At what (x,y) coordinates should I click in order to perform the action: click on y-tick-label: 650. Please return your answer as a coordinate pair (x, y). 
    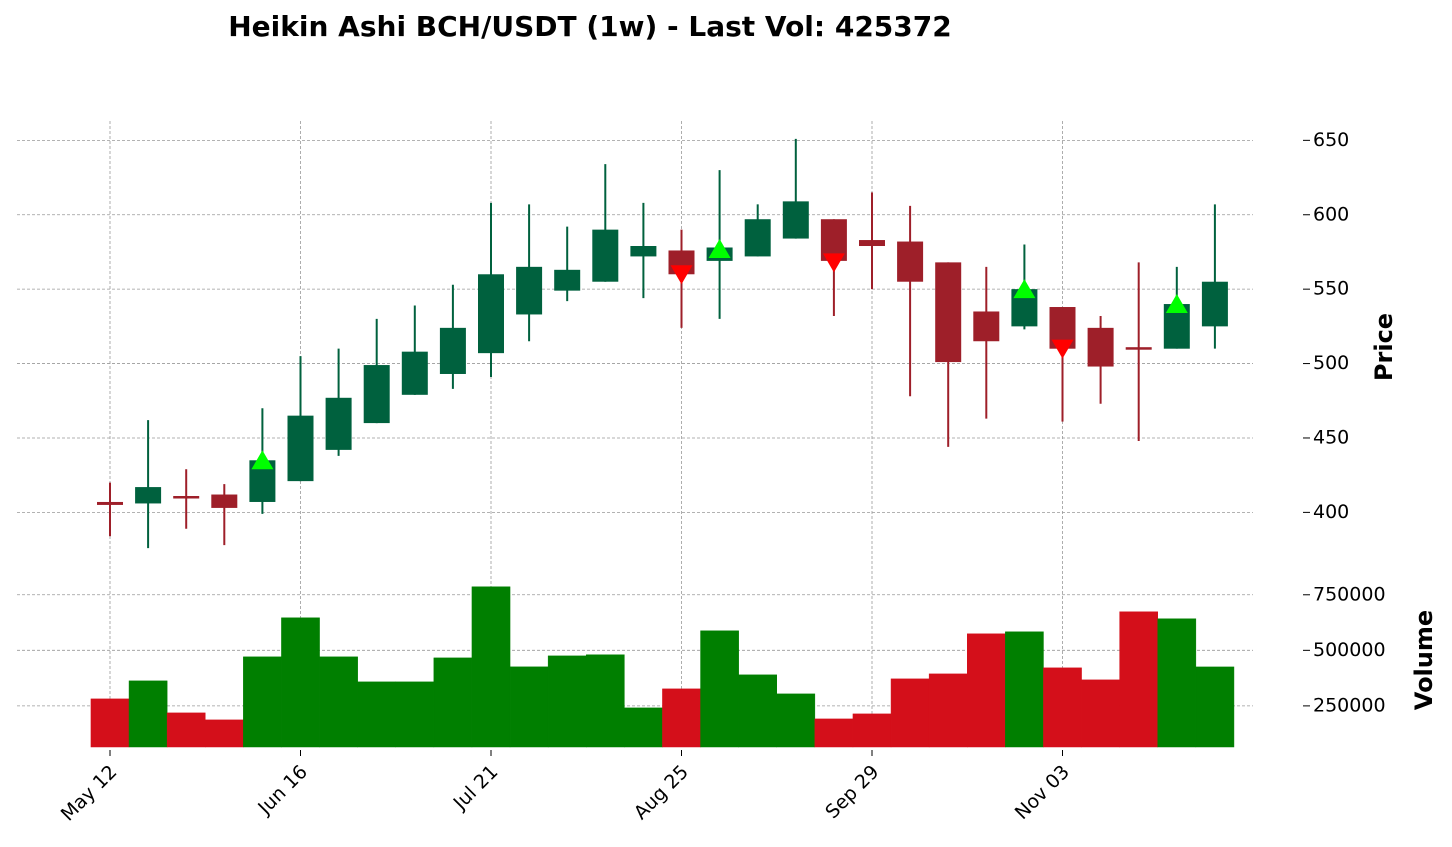
    Looking at the image, I should click on (1331, 140).